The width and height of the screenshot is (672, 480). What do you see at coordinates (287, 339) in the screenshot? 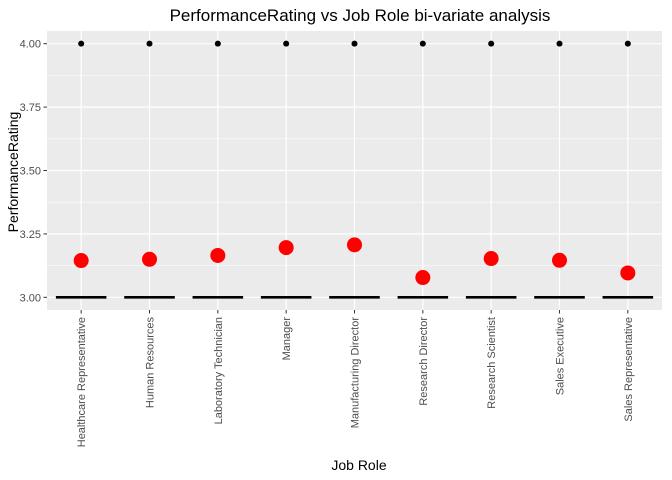
I see `x-tick-label: Manager` at bounding box center [287, 339].